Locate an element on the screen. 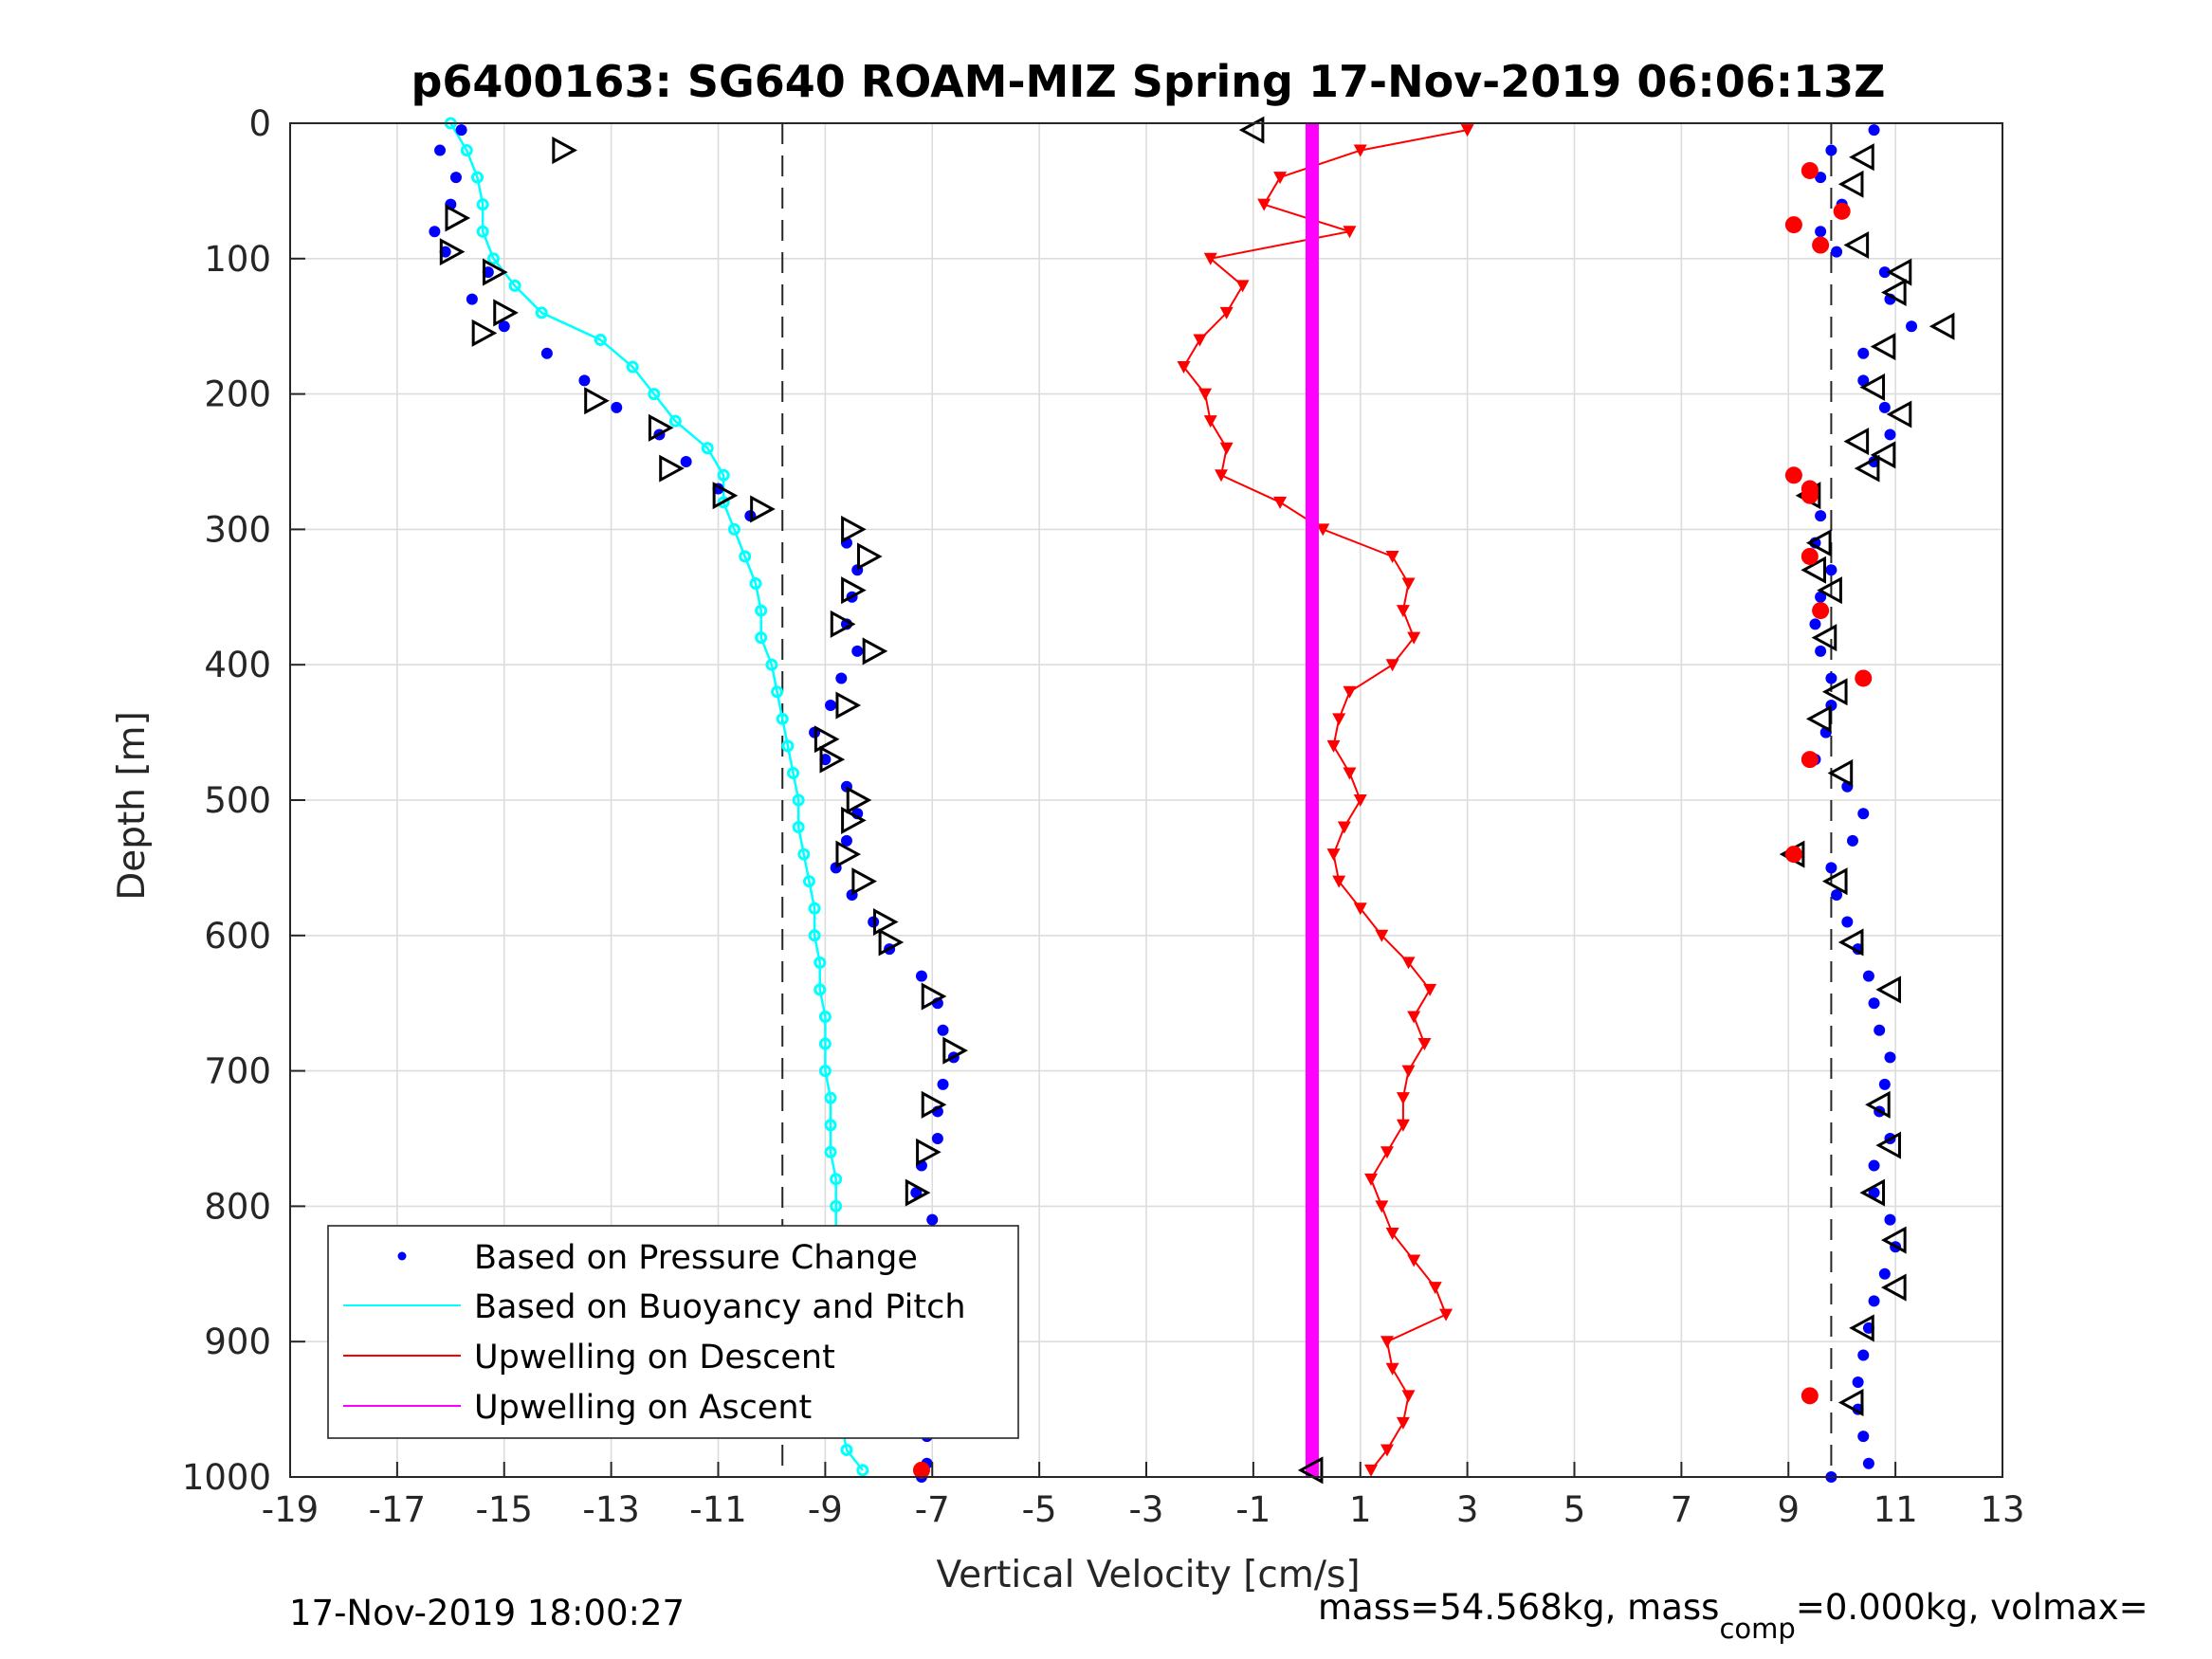  y-tick-label: 200 is located at coordinates (237, 394).